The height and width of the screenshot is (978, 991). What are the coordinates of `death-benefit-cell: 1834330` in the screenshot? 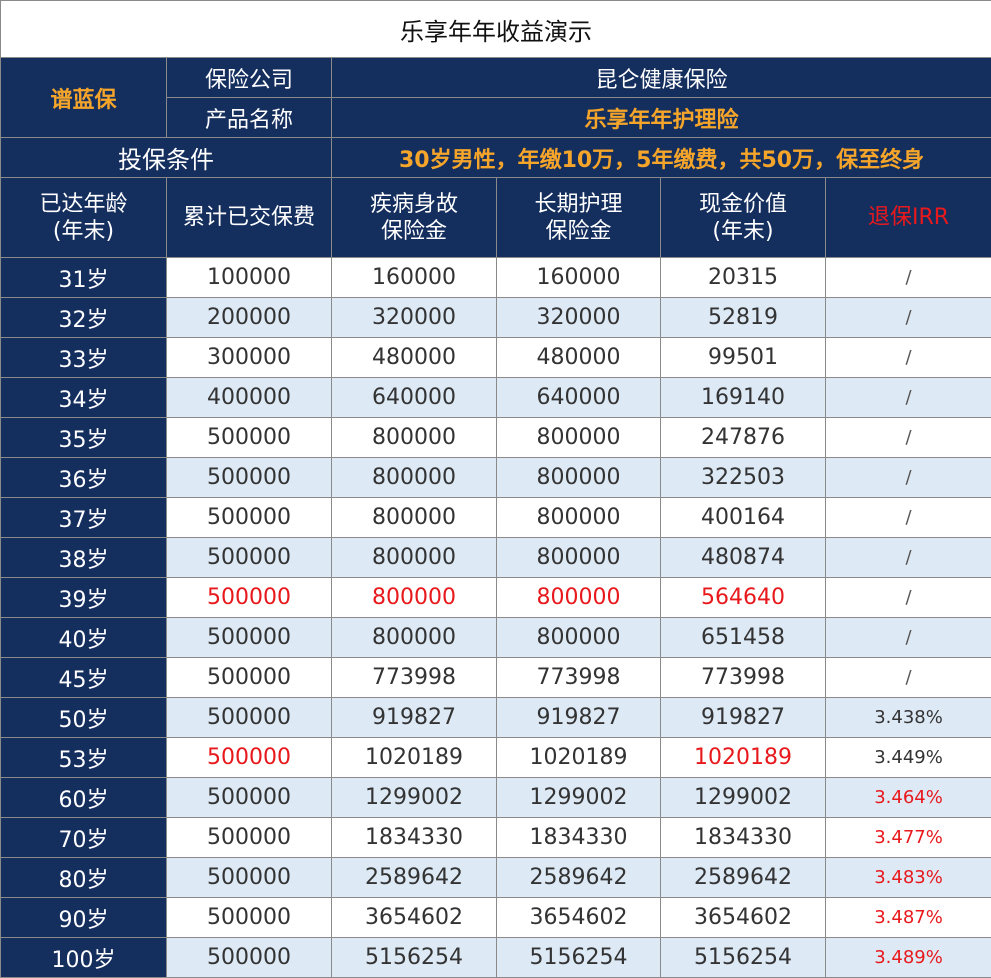 It's located at (414, 838).